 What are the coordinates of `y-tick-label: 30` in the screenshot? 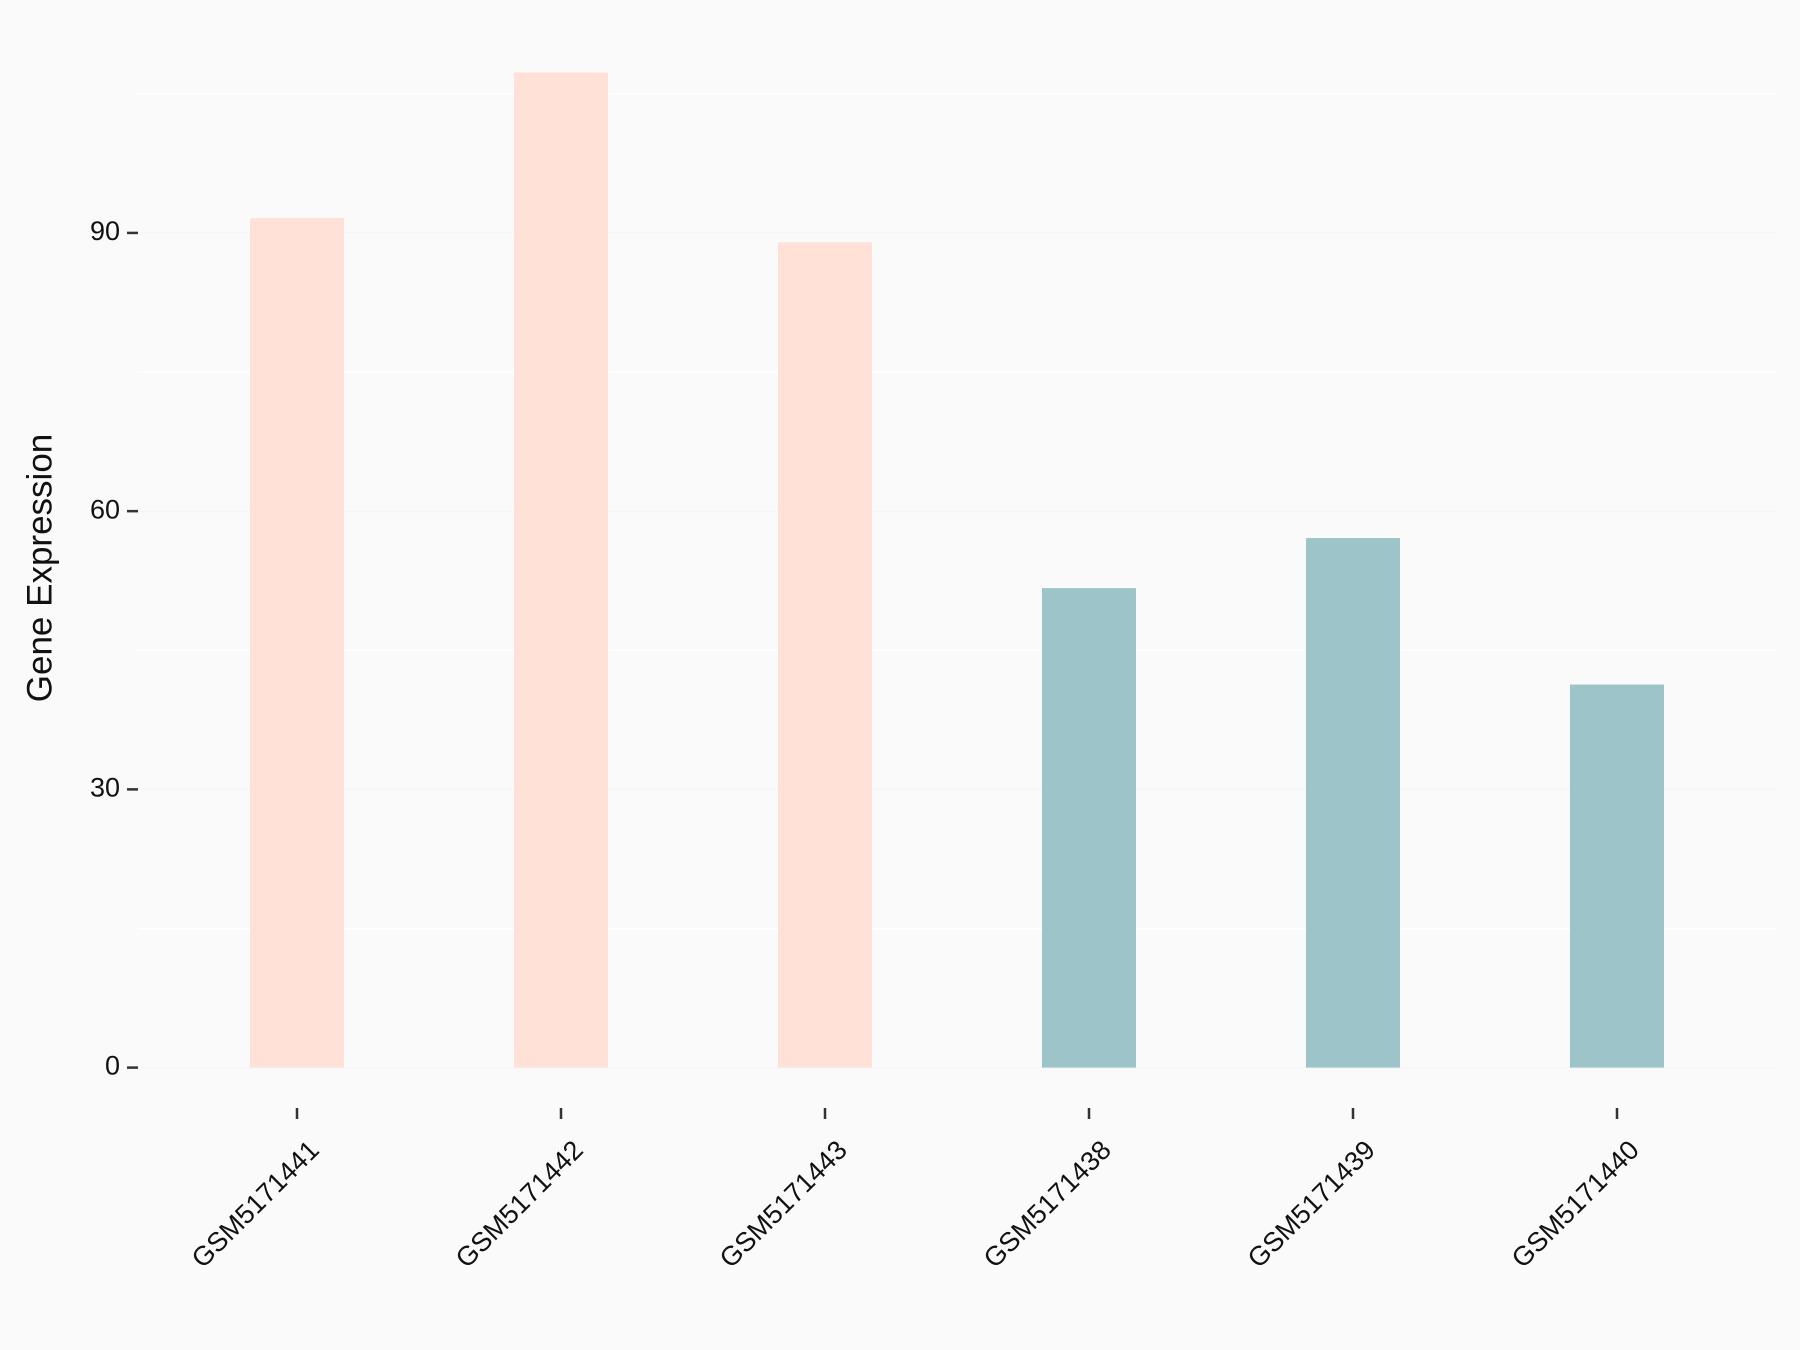 It's located at (105, 788).